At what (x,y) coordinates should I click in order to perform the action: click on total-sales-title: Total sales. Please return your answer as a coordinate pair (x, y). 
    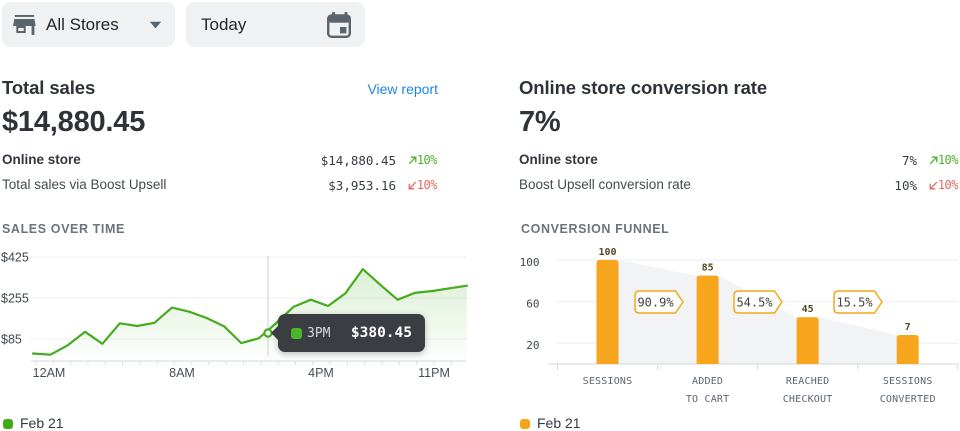
    Looking at the image, I should click on (49, 87).